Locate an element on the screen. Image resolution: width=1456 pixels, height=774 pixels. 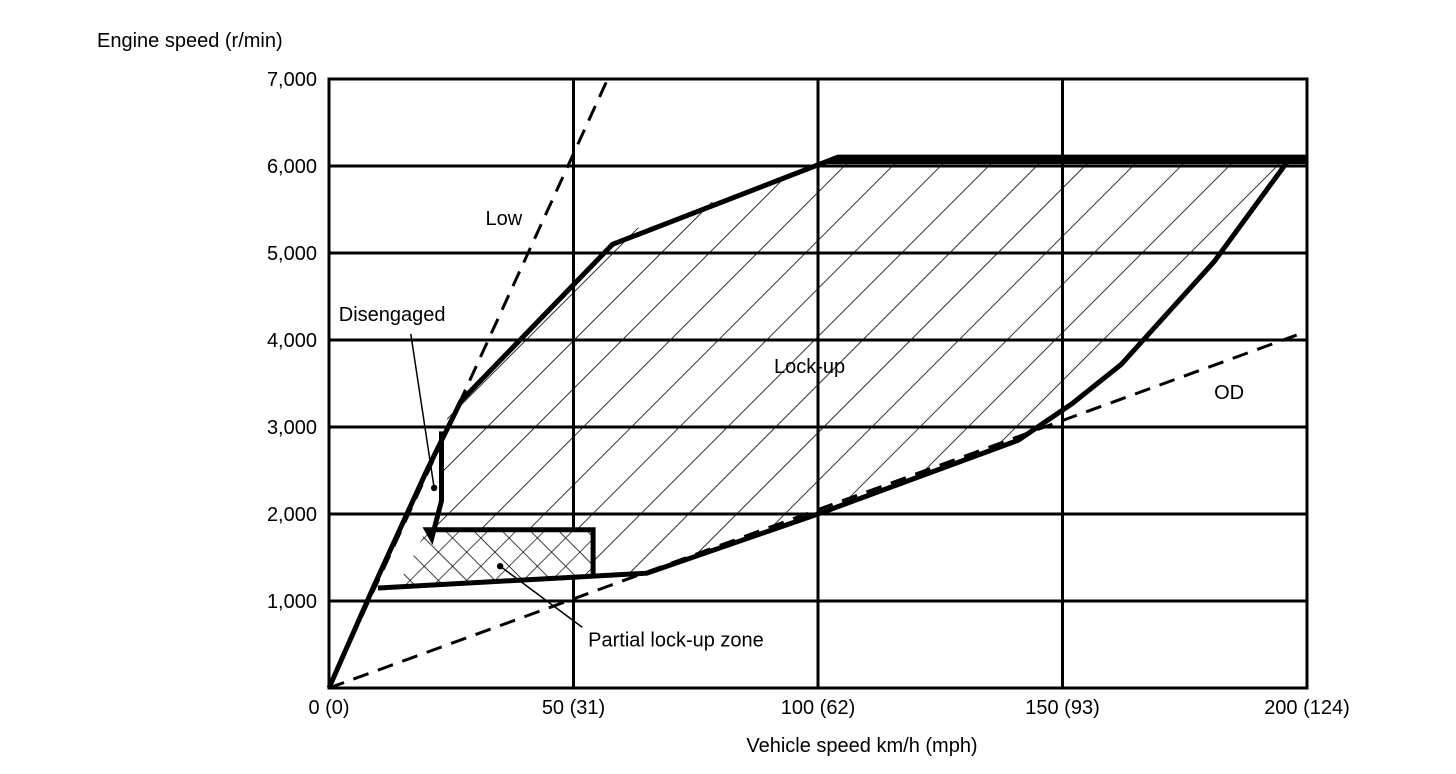
partial-zone-hatch is located at coordinates (495, 558).